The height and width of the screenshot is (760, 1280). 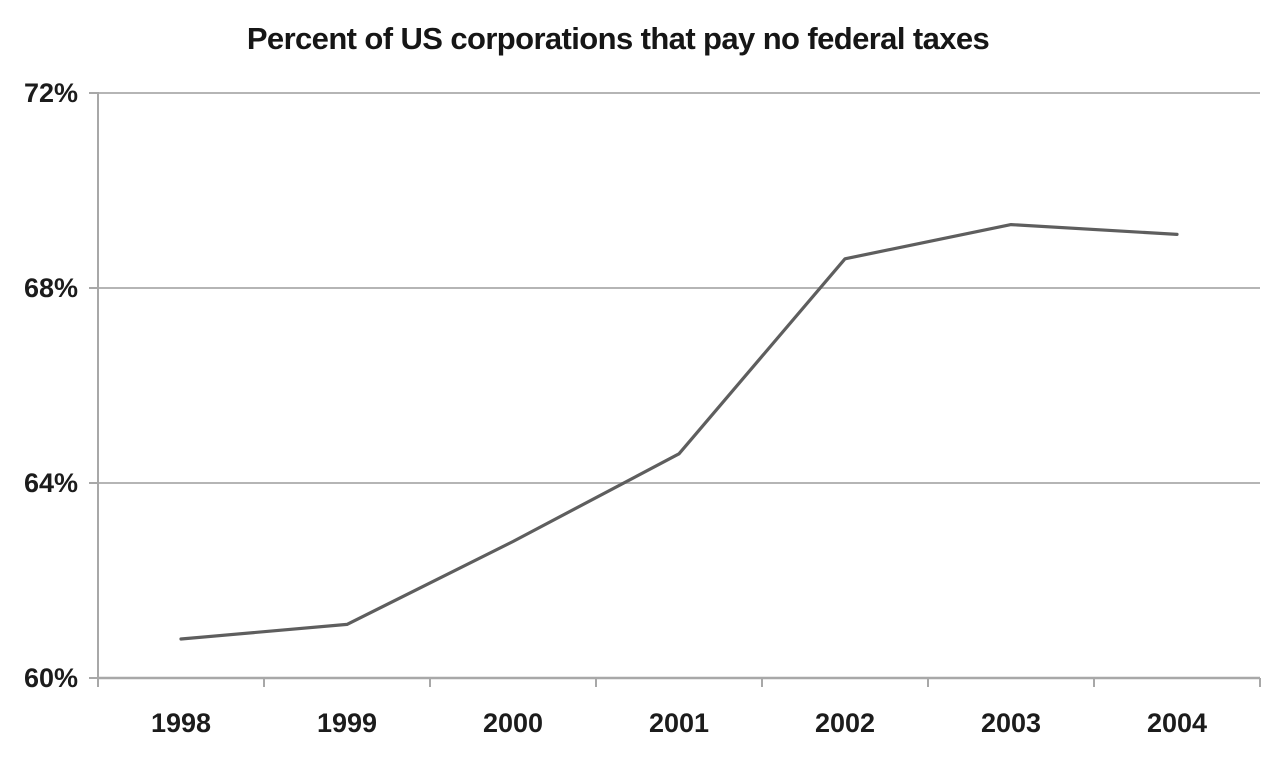 I want to click on y-axis-tick-label: 60%, so click(x=50, y=678).